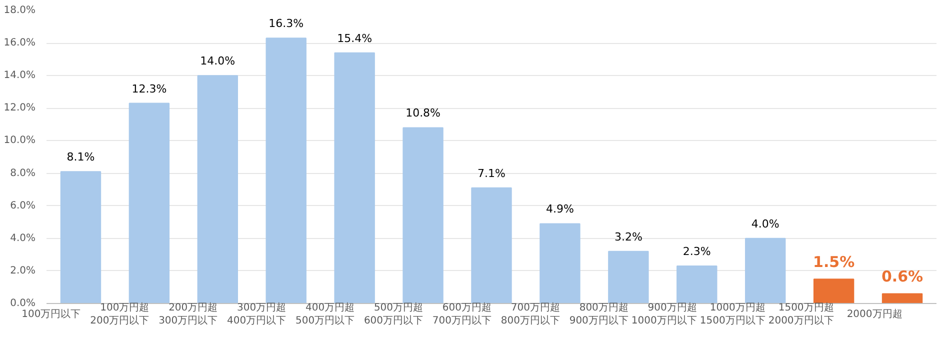 The height and width of the screenshot is (341, 944). What do you see at coordinates (120, 314) in the screenshot?
I see `x-tick-label: 100万円超 200万円以下` at bounding box center [120, 314].